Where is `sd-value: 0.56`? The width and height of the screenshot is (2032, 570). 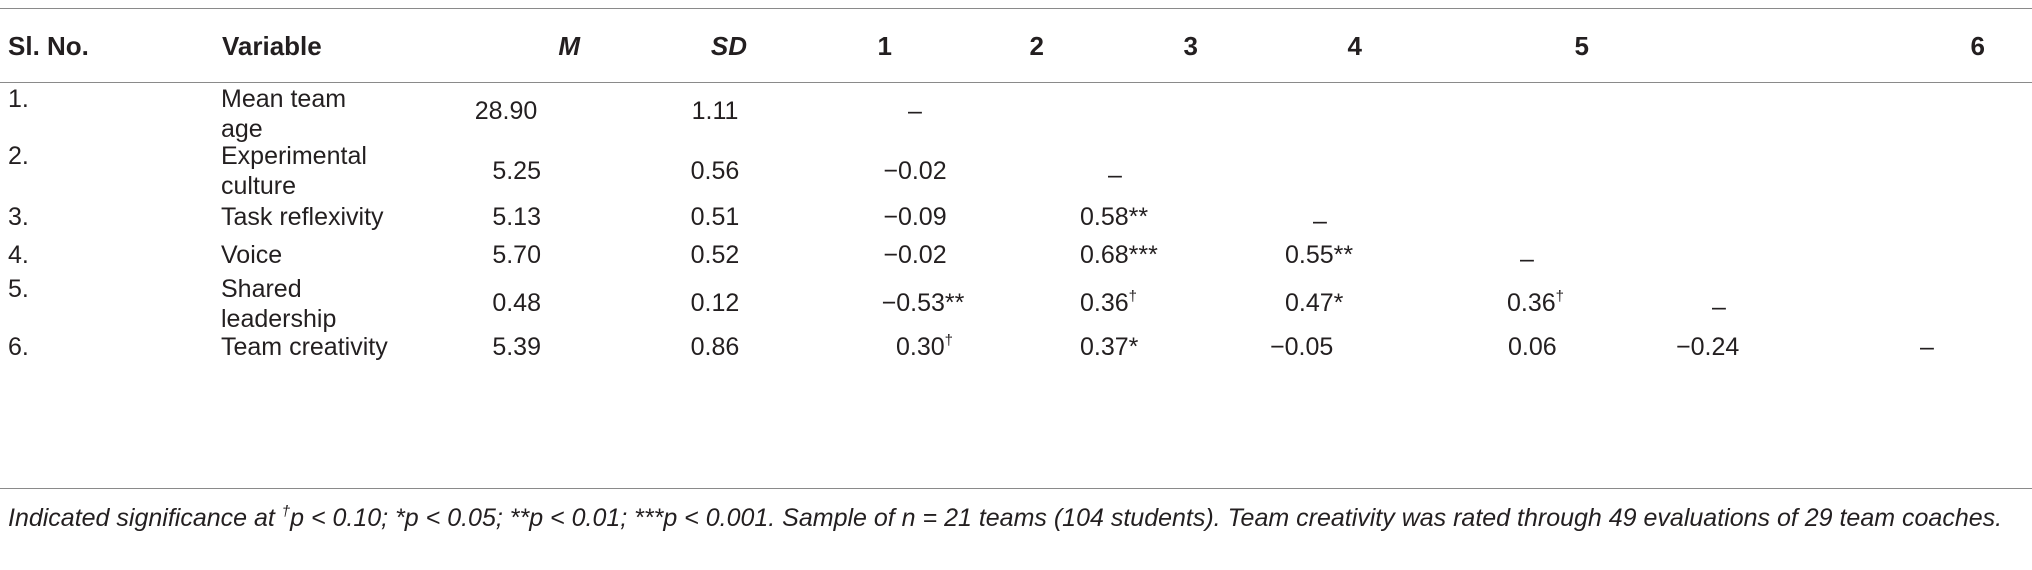 sd-value: 0.56 is located at coordinates (715, 171).